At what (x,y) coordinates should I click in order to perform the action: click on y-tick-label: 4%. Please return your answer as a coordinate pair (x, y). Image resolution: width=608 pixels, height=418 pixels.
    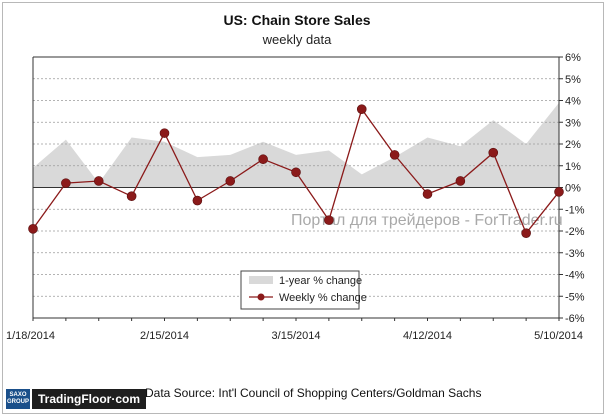
    Looking at the image, I should click on (573, 102).